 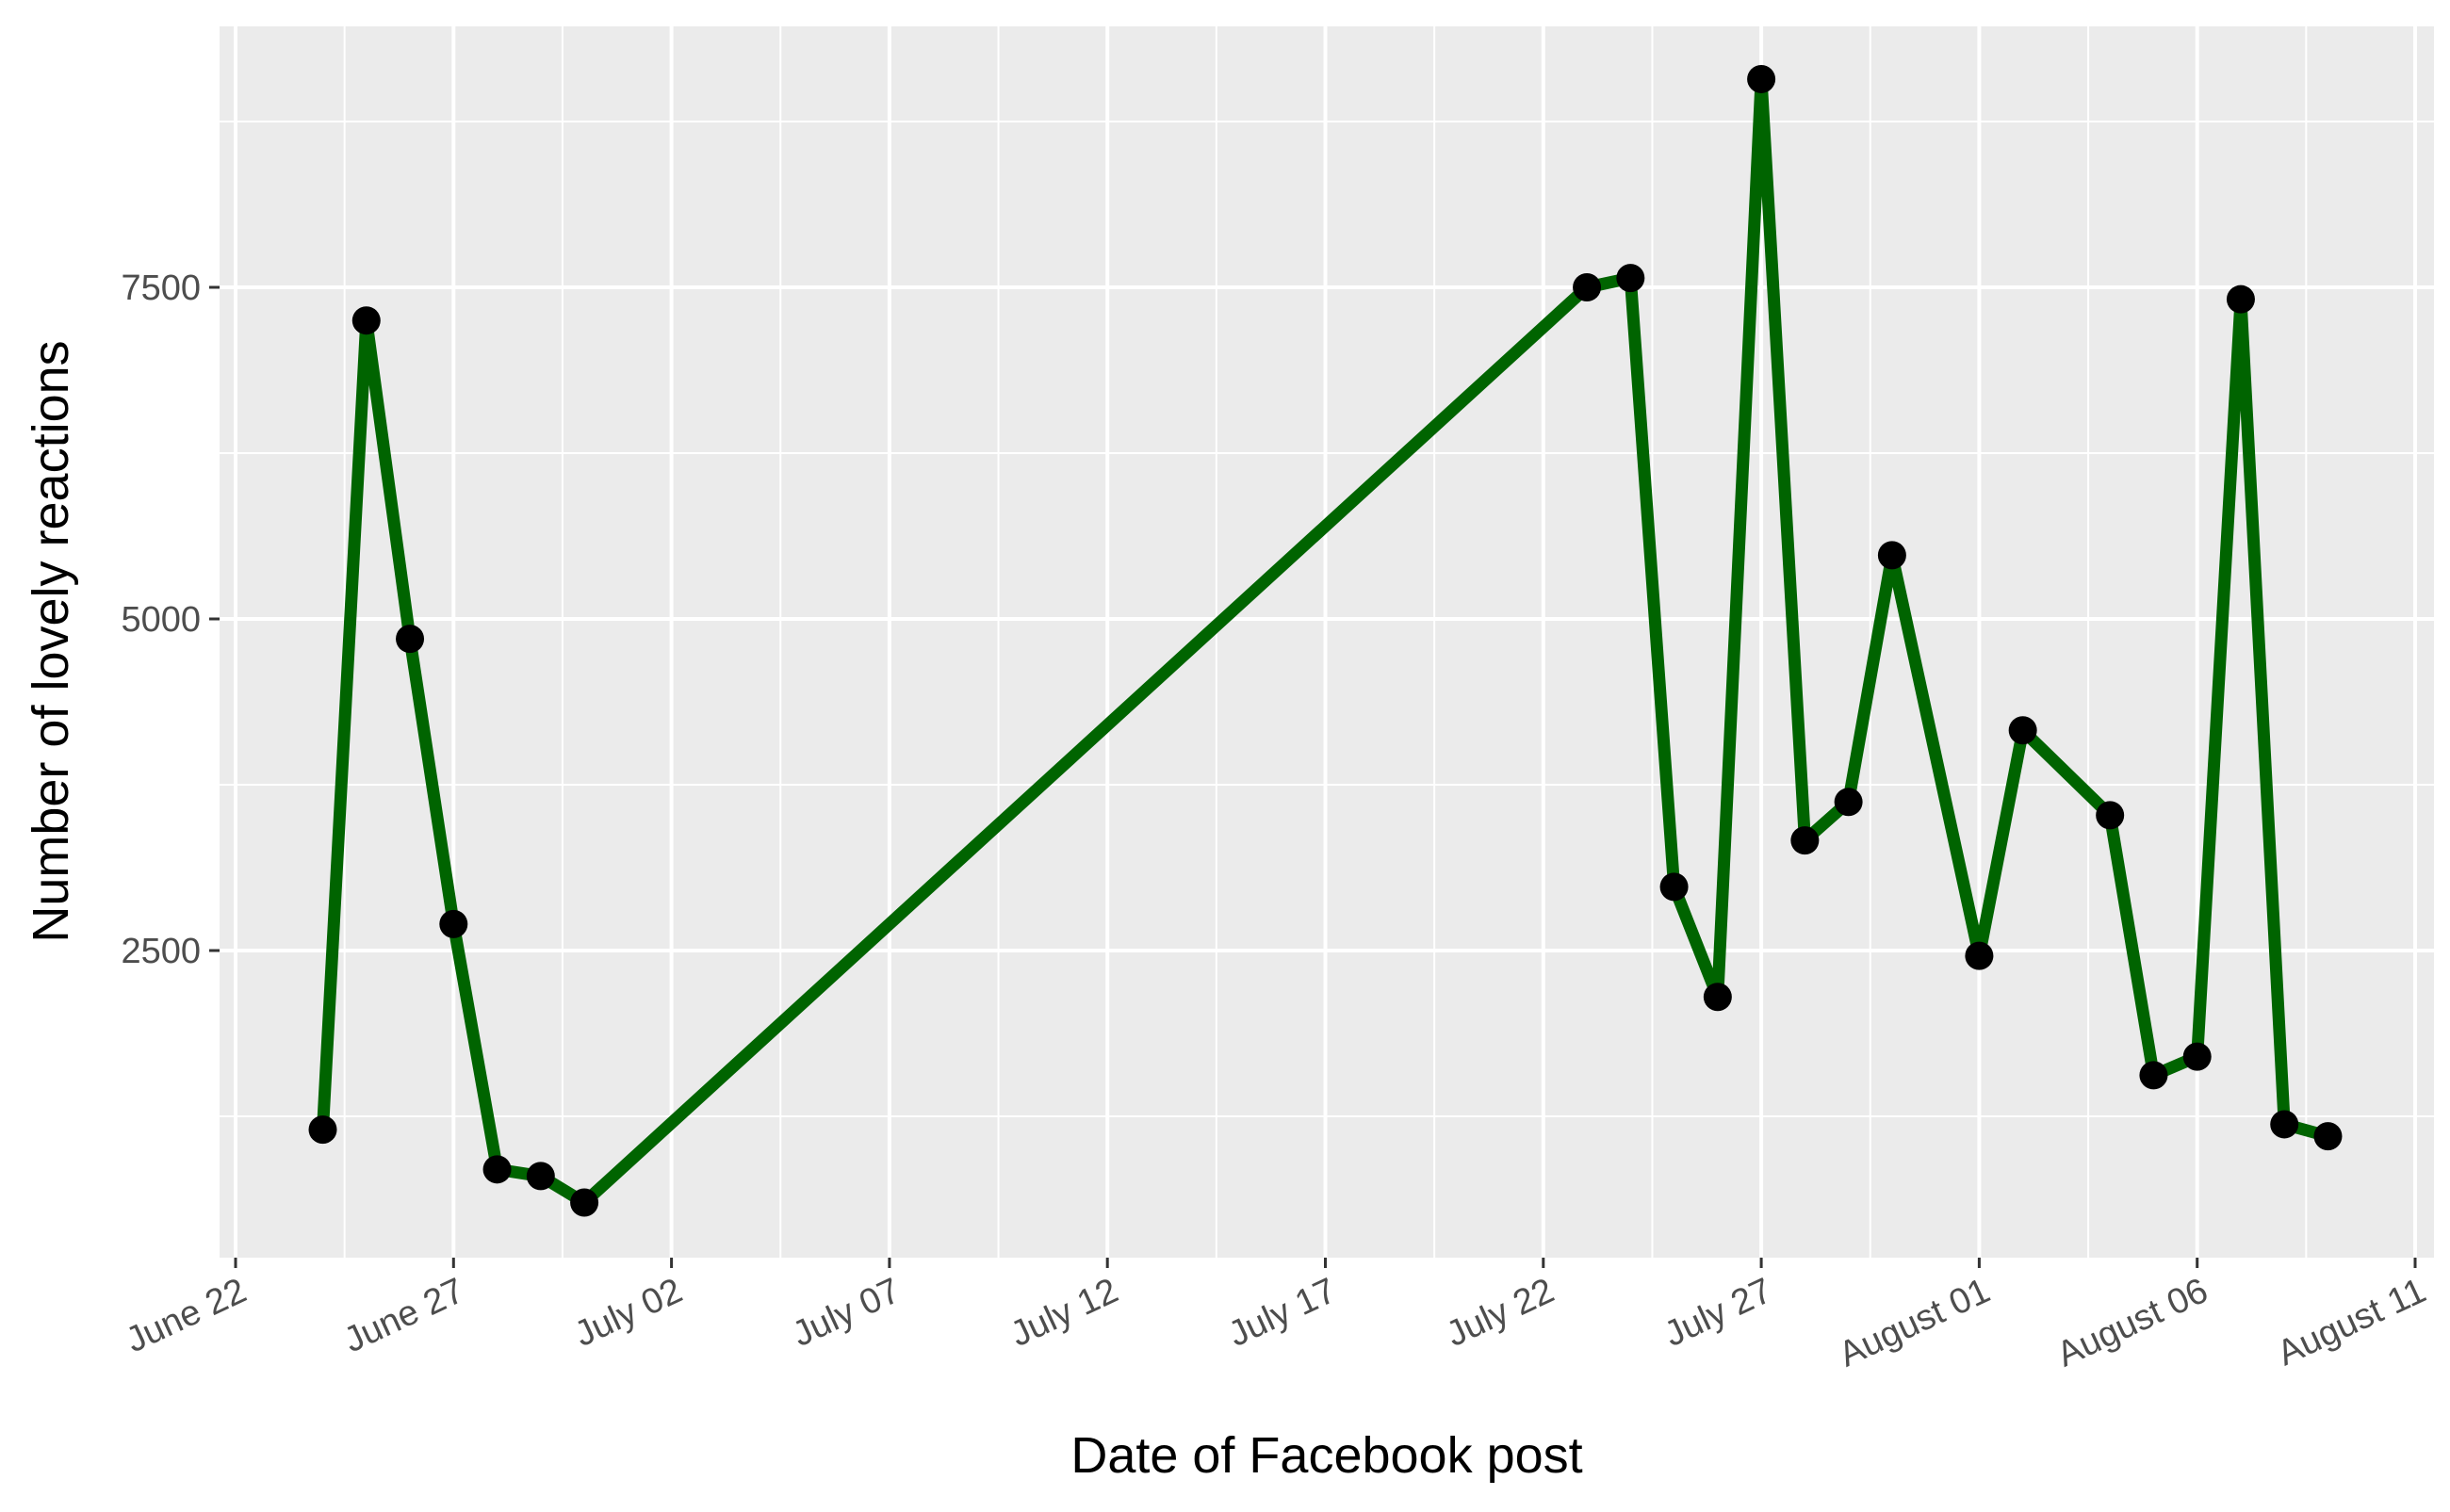 What do you see at coordinates (404, 1315) in the screenshot?
I see `x-tick-label: June 27` at bounding box center [404, 1315].